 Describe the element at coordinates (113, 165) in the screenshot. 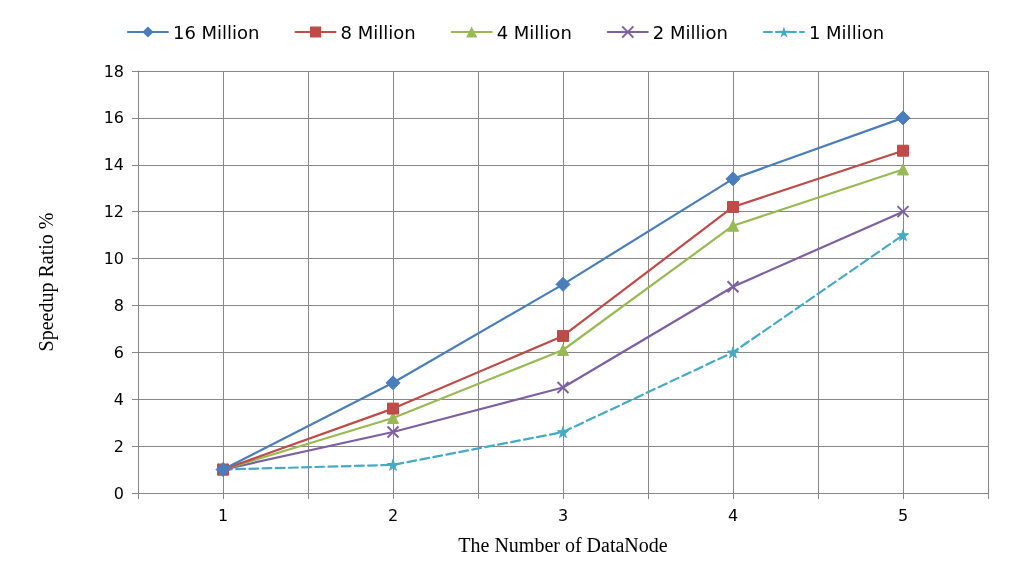

I see `y-tick-label: 14` at that location.